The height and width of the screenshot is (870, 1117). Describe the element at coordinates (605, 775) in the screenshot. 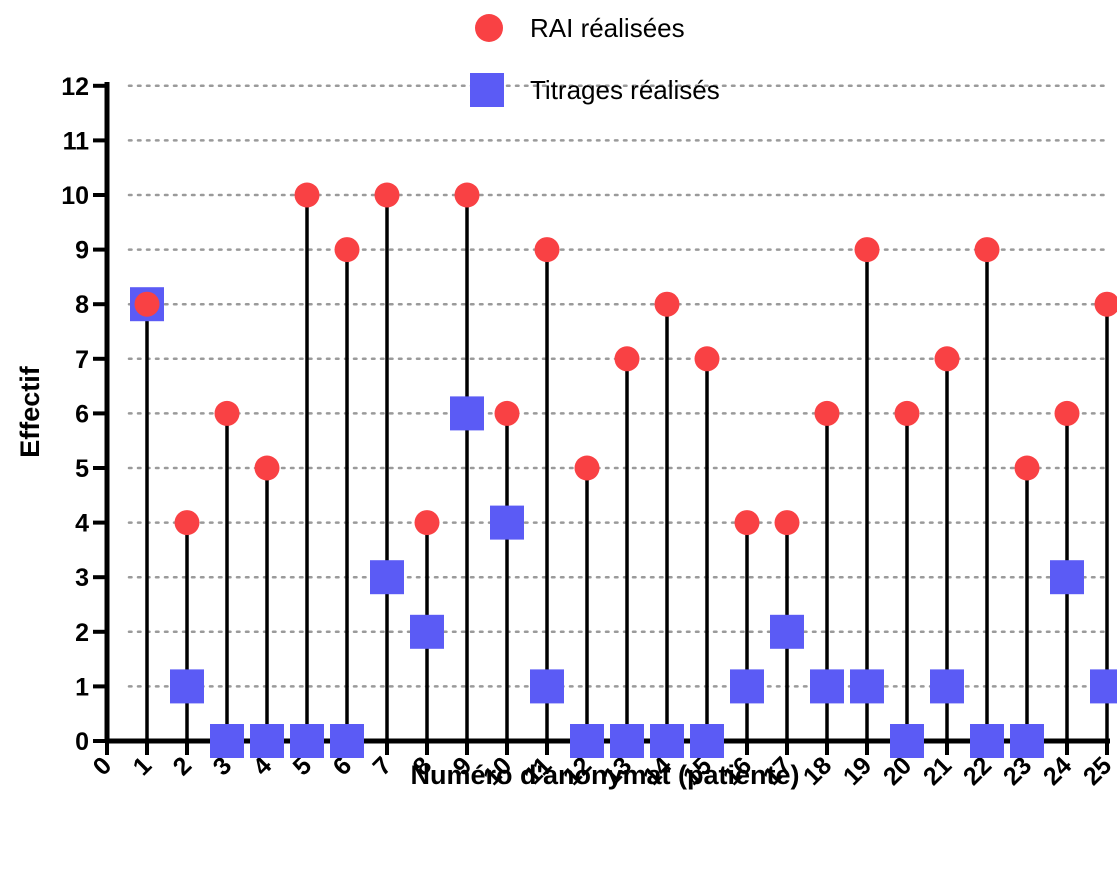

I see `x-axis-title: Numéro d'anonymat (patiente)` at that location.